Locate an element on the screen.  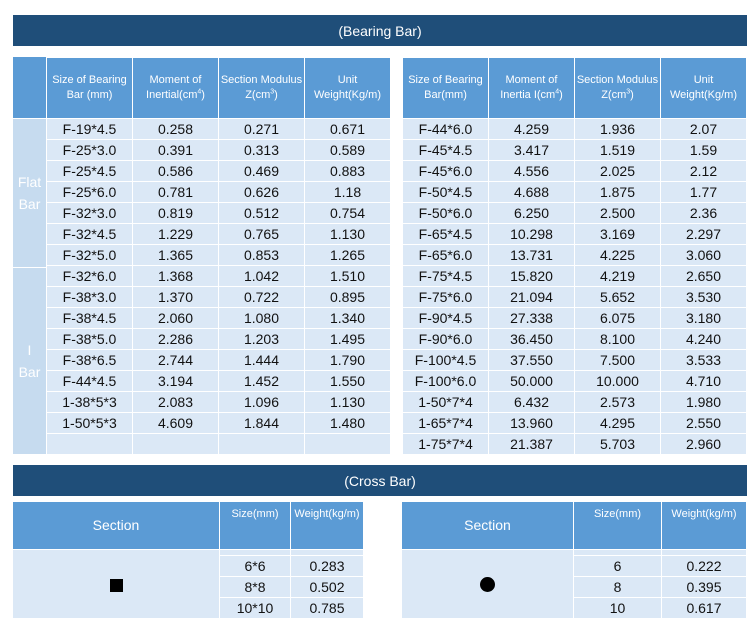
weight-cell: 0.895 is located at coordinates (347, 297).